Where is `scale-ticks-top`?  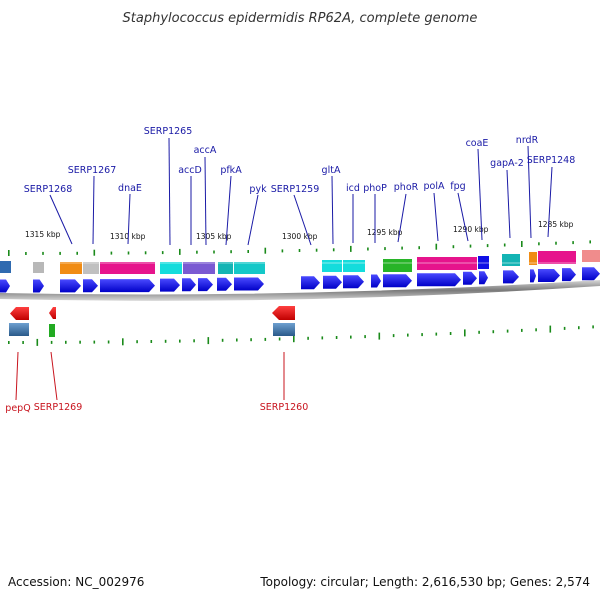 scale-ticks-top is located at coordinates (299, 248).